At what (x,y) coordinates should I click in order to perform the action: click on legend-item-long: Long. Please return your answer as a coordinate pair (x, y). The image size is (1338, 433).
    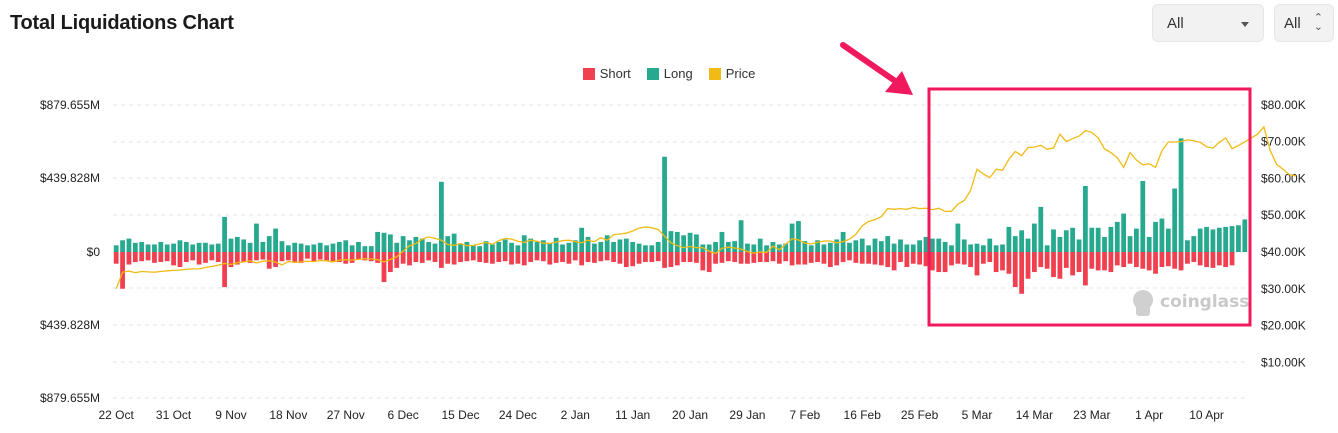
    Looking at the image, I should click on (669, 73).